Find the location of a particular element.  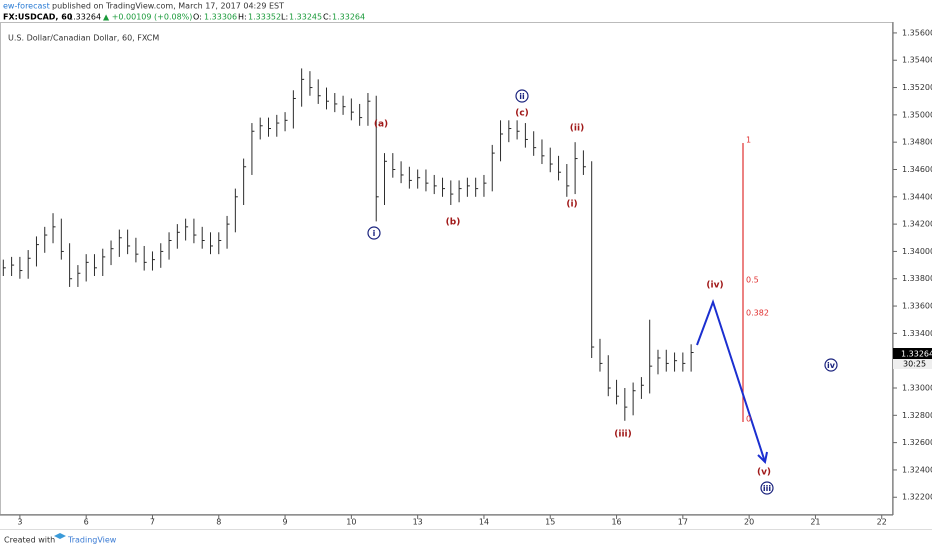

high: 1.33352 is located at coordinates (264, 17).